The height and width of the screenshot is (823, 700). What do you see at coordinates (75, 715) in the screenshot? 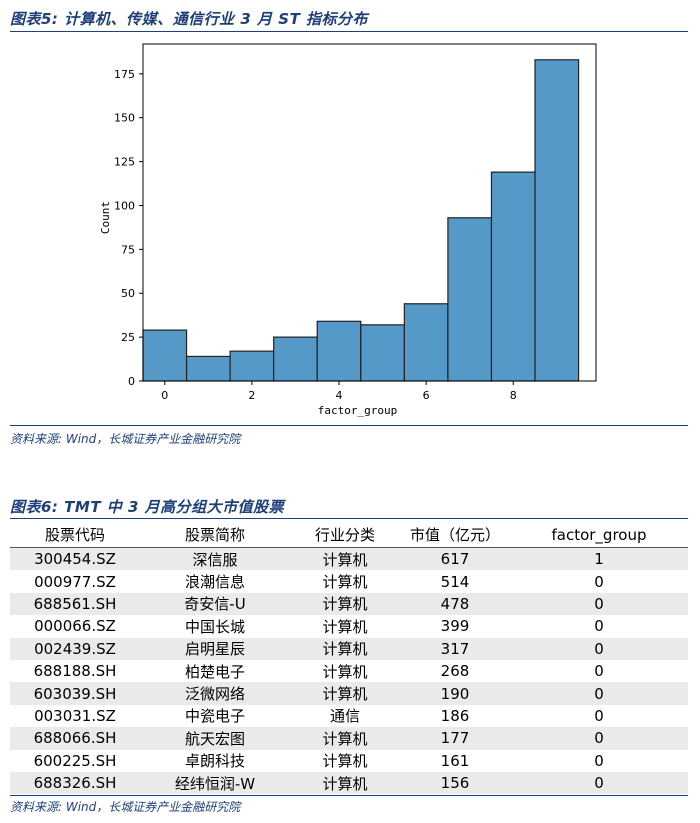
I see `cell-stock-code: 003031.SZ` at bounding box center [75, 715].